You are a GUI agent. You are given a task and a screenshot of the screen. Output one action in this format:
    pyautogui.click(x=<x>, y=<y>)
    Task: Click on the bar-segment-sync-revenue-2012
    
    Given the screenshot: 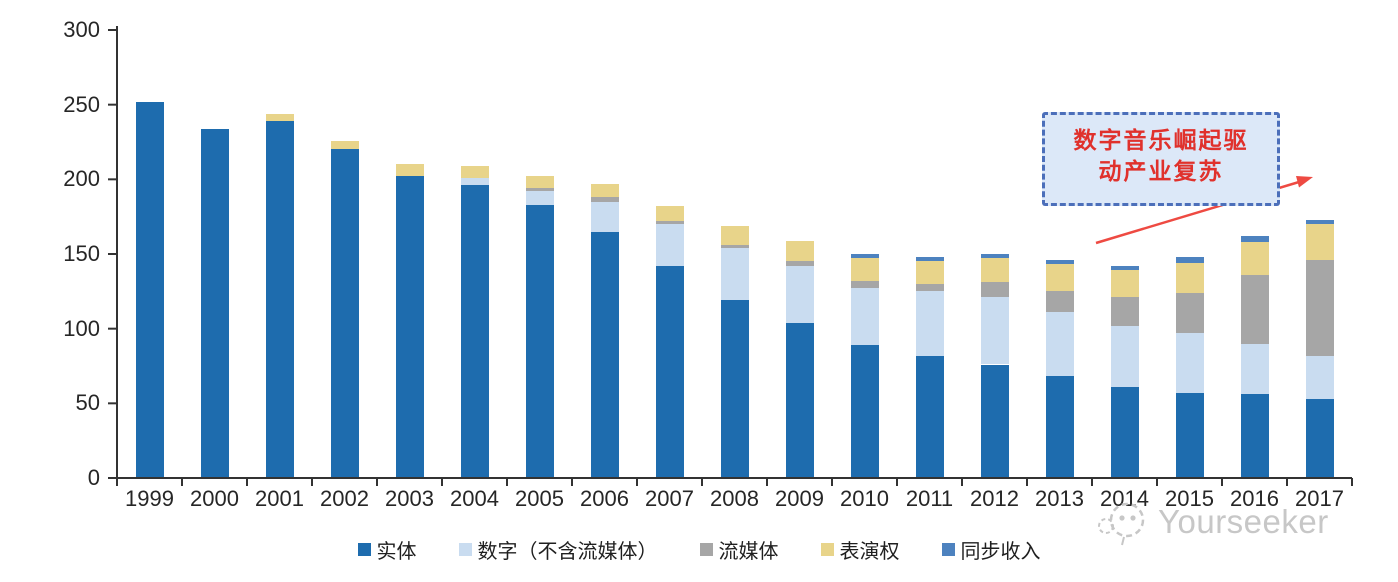 What is the action you would take?
    pyautogui.click(x=994, y=256)
    